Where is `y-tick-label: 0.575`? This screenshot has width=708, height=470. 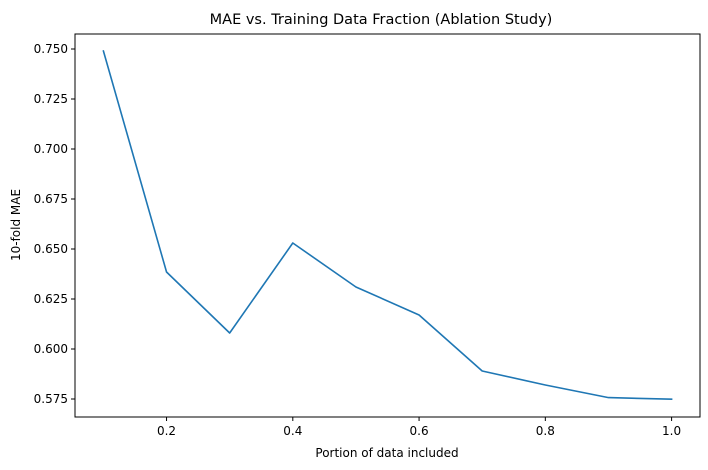 y-tick-label: 0.575 is located at coordinates (51, 399).